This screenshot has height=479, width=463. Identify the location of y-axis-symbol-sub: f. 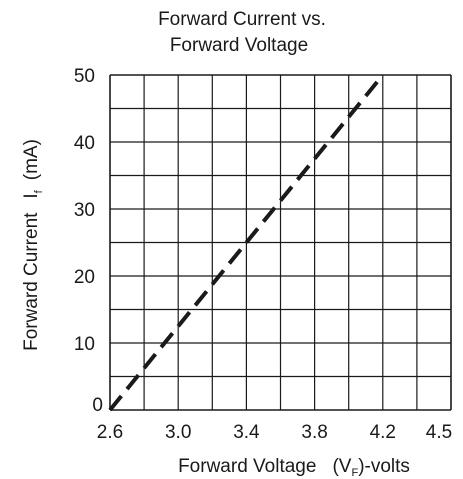
(39, 191).